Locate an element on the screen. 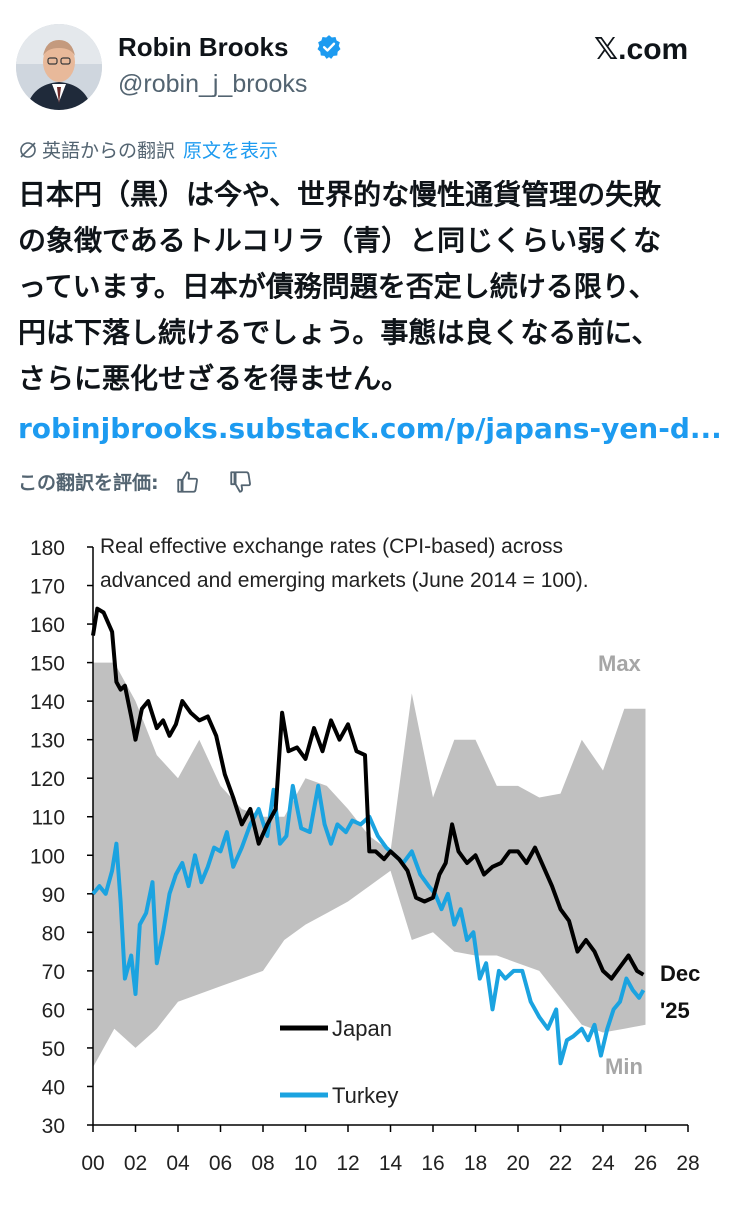 This screenshot has width=739, height=1205. y-tick-label: 40 is located at coordinates (53, 1087).